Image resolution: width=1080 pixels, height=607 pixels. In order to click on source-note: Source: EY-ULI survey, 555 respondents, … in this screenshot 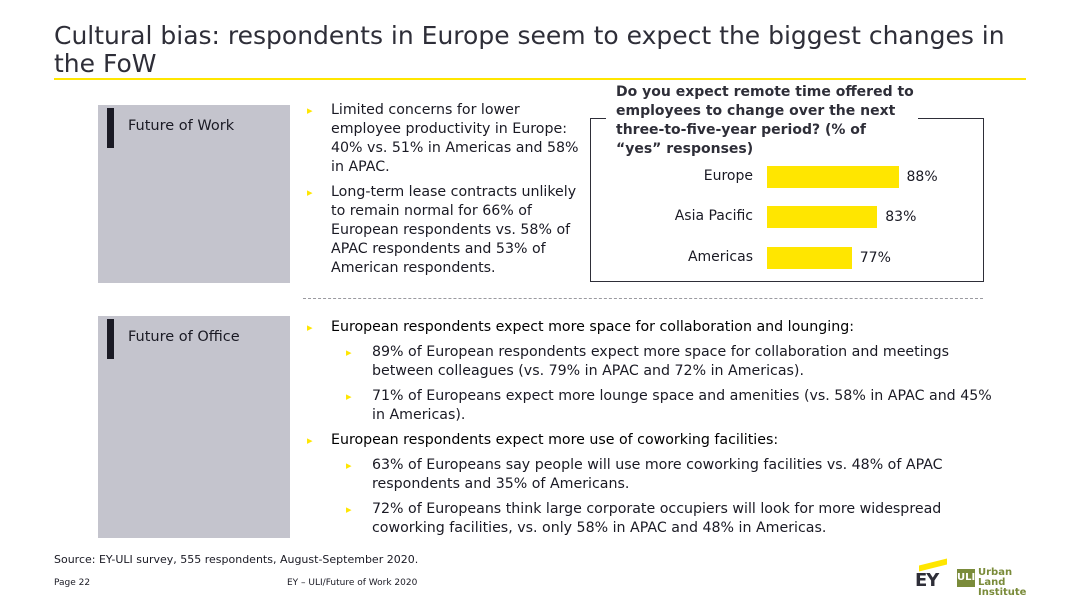, I will do `click(236, 559)`.